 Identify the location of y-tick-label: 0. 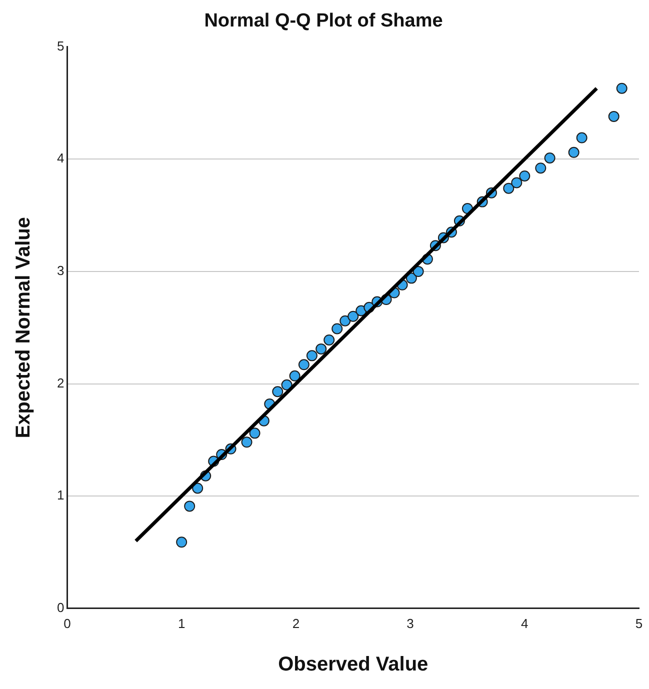
(60, 607).